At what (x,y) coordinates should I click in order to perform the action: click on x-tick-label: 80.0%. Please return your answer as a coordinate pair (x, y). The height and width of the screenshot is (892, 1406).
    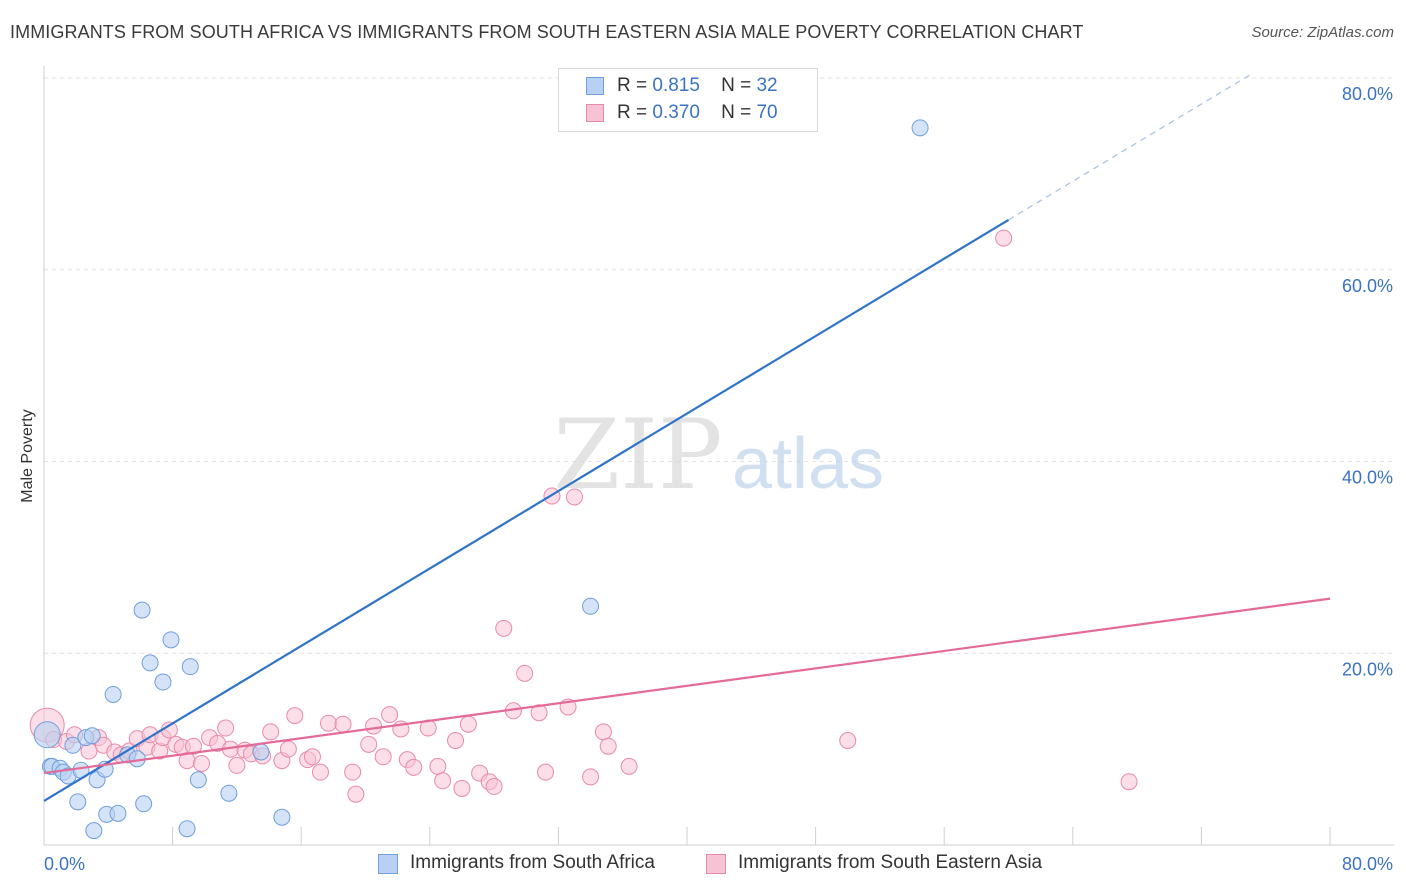
    Looking at the image, I should click on (1367, 864).